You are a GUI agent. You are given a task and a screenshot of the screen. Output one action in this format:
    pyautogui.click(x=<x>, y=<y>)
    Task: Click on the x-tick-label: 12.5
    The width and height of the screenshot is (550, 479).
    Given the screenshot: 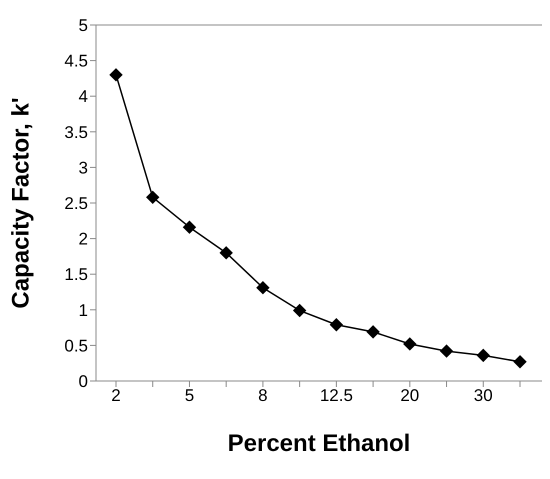 What is the action you would take?
    pyautogui.click(x=336, y=396)
    